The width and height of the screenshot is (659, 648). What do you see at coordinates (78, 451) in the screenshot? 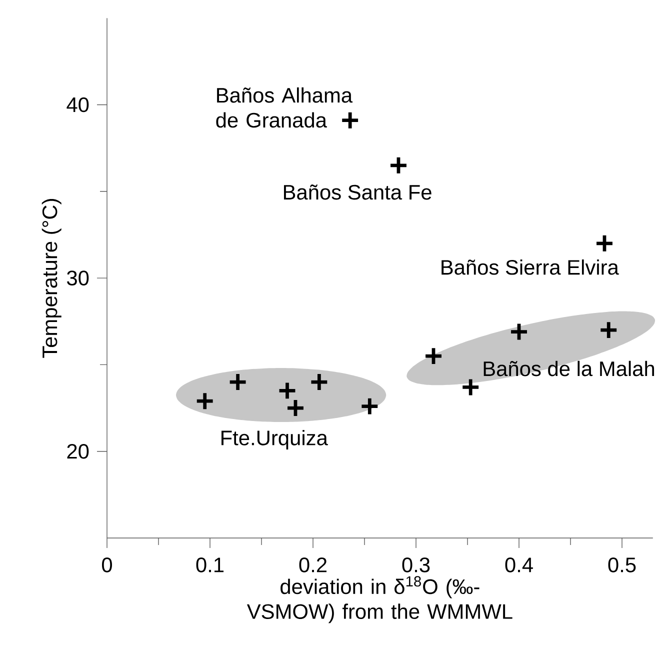
I see `y-tick-label: 20` at bounding box center [78, 451].